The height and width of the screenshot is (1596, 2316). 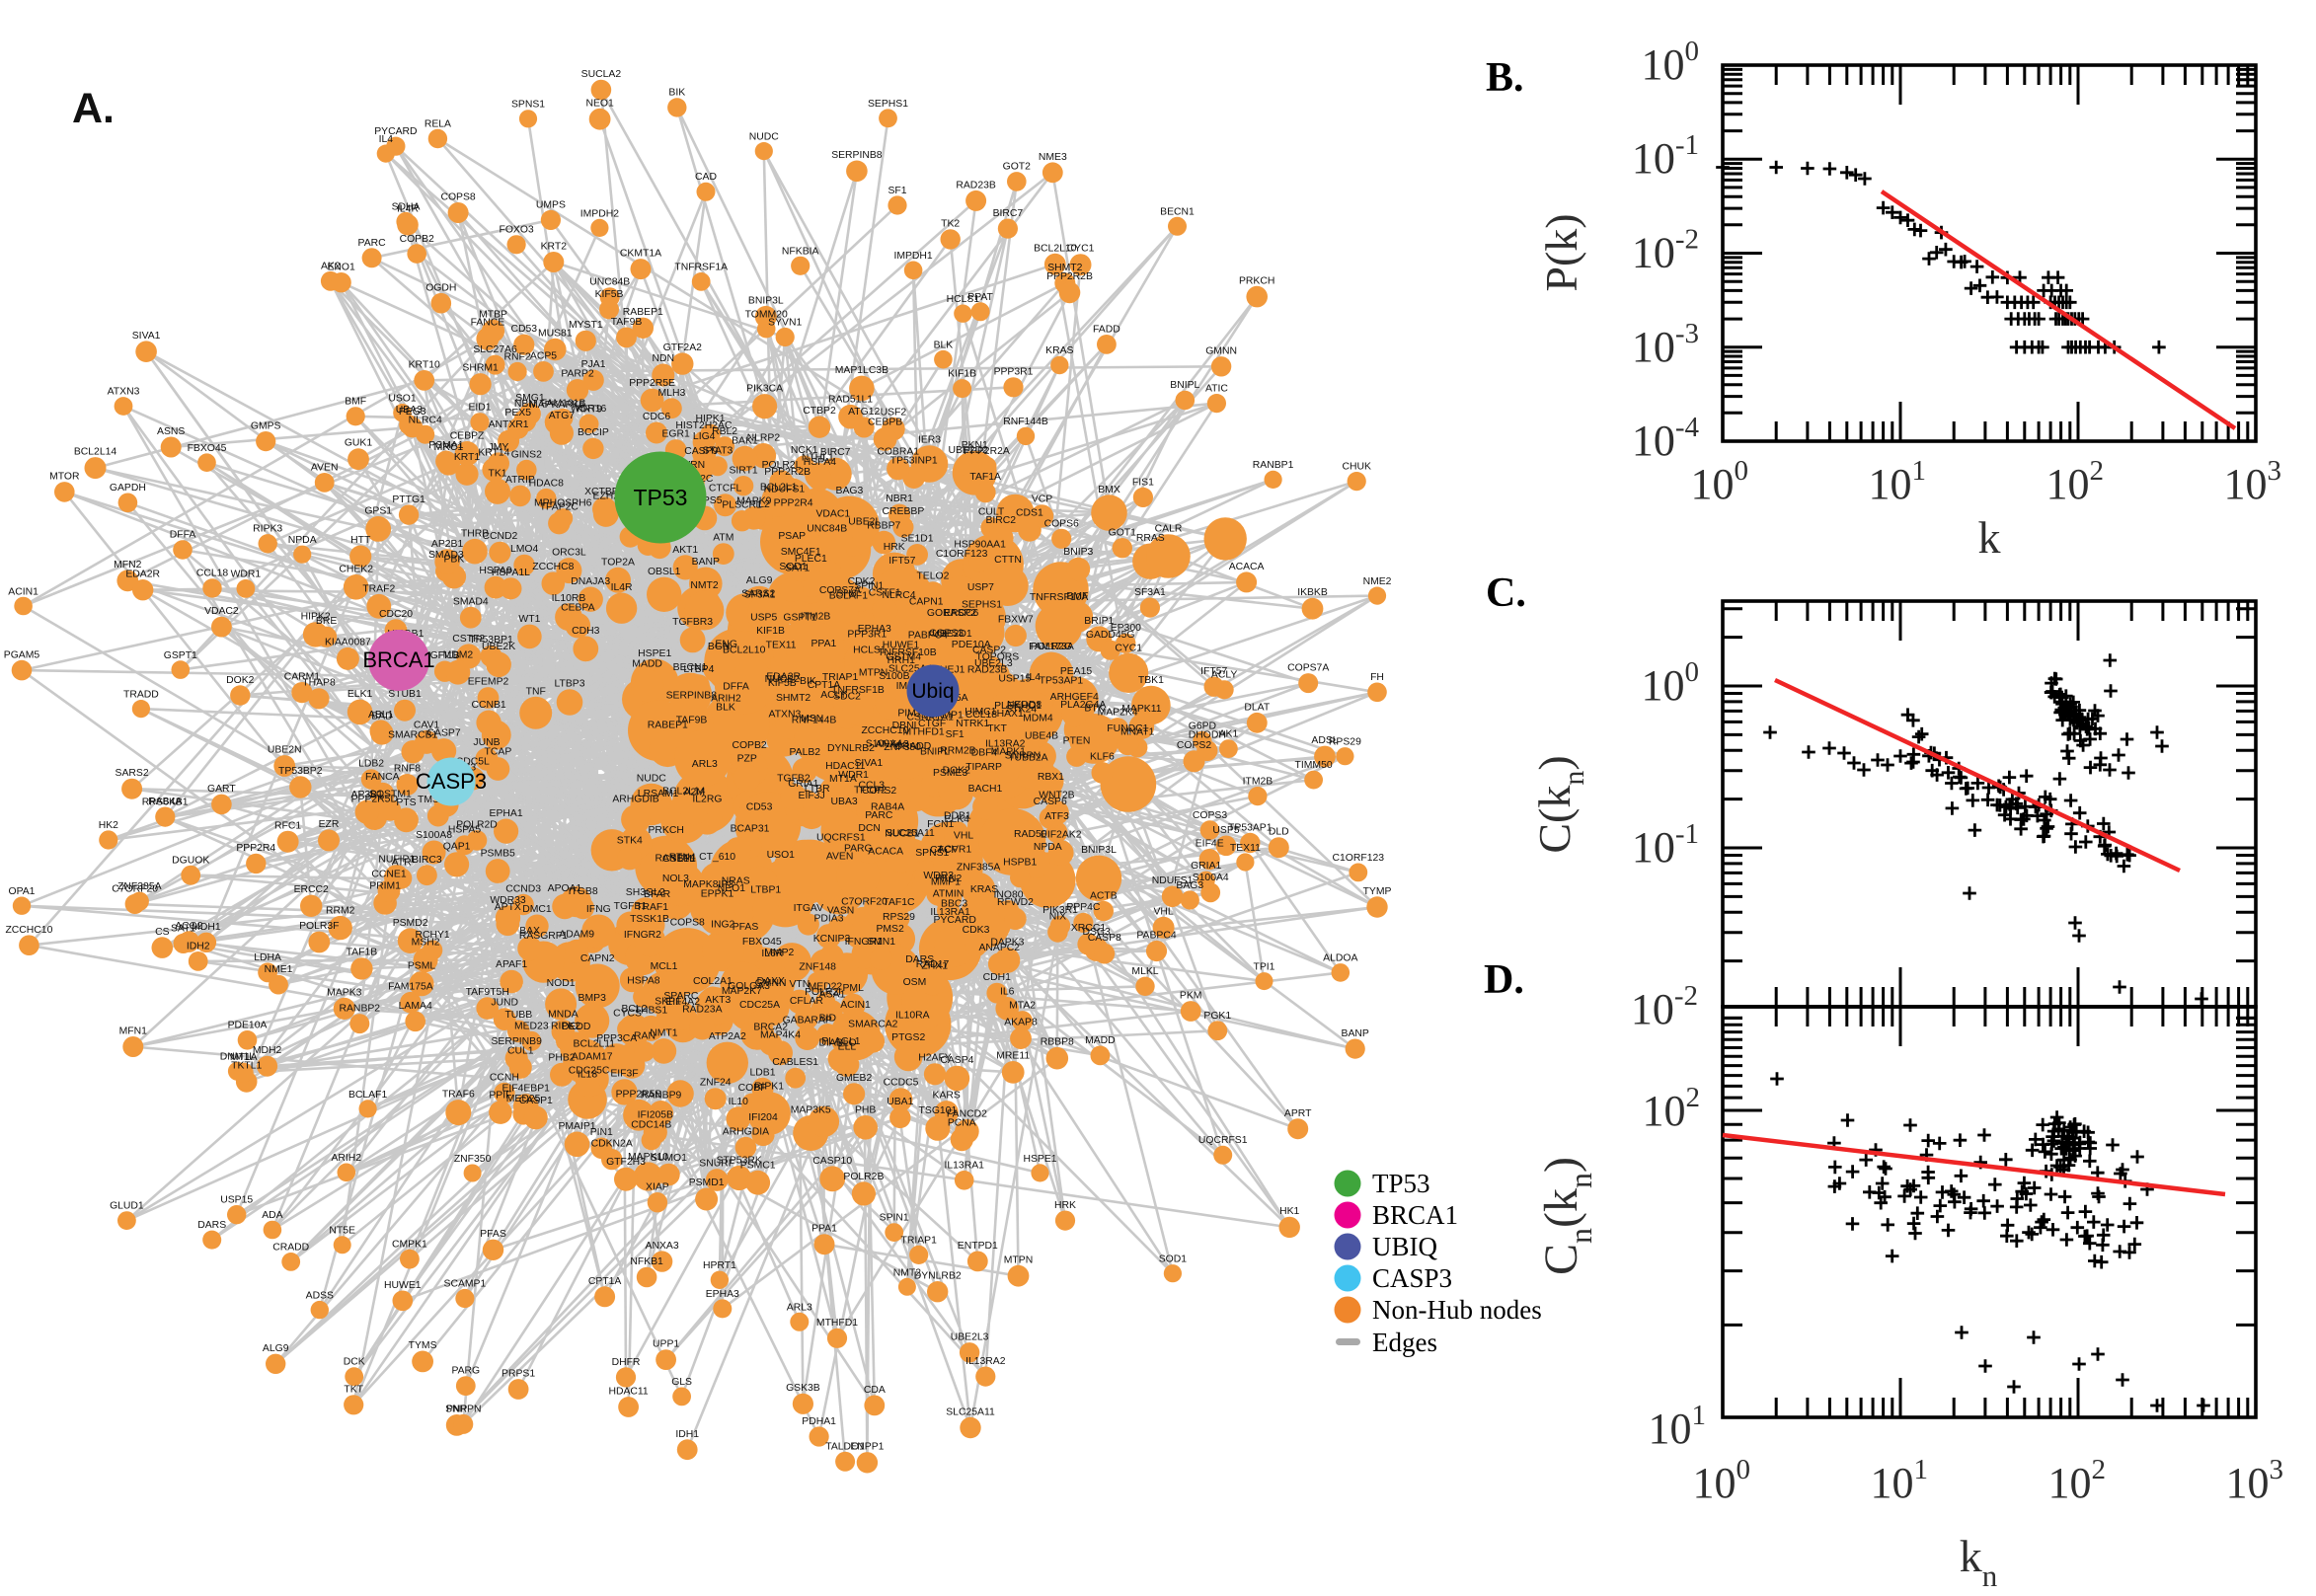 What do you see at coordinates (599, 103) in the screenshot?
I see `svg-text: NEO1` at bounding box center [599, 103].